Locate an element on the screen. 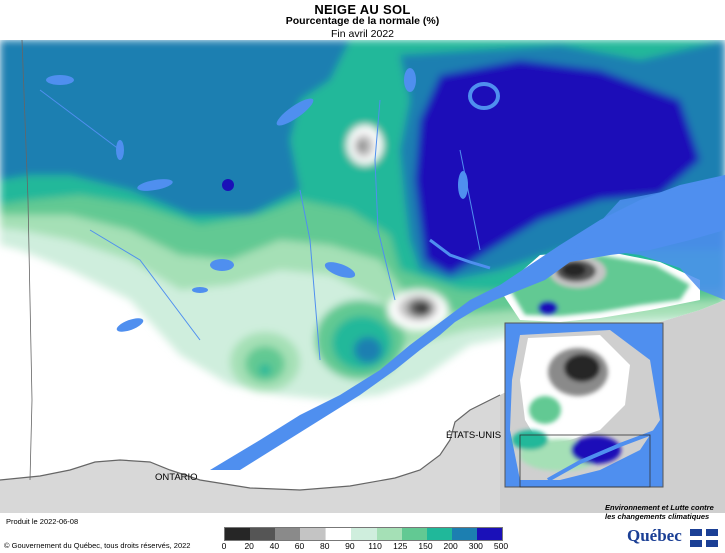  inset-map is located at coordinates (584, 405).